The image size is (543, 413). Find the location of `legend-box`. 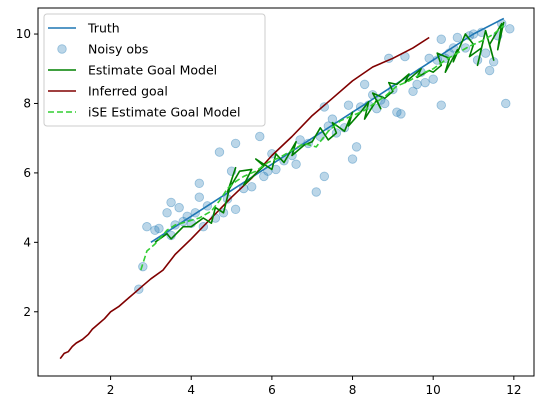

legend-box is located at coordinates (154, 70).